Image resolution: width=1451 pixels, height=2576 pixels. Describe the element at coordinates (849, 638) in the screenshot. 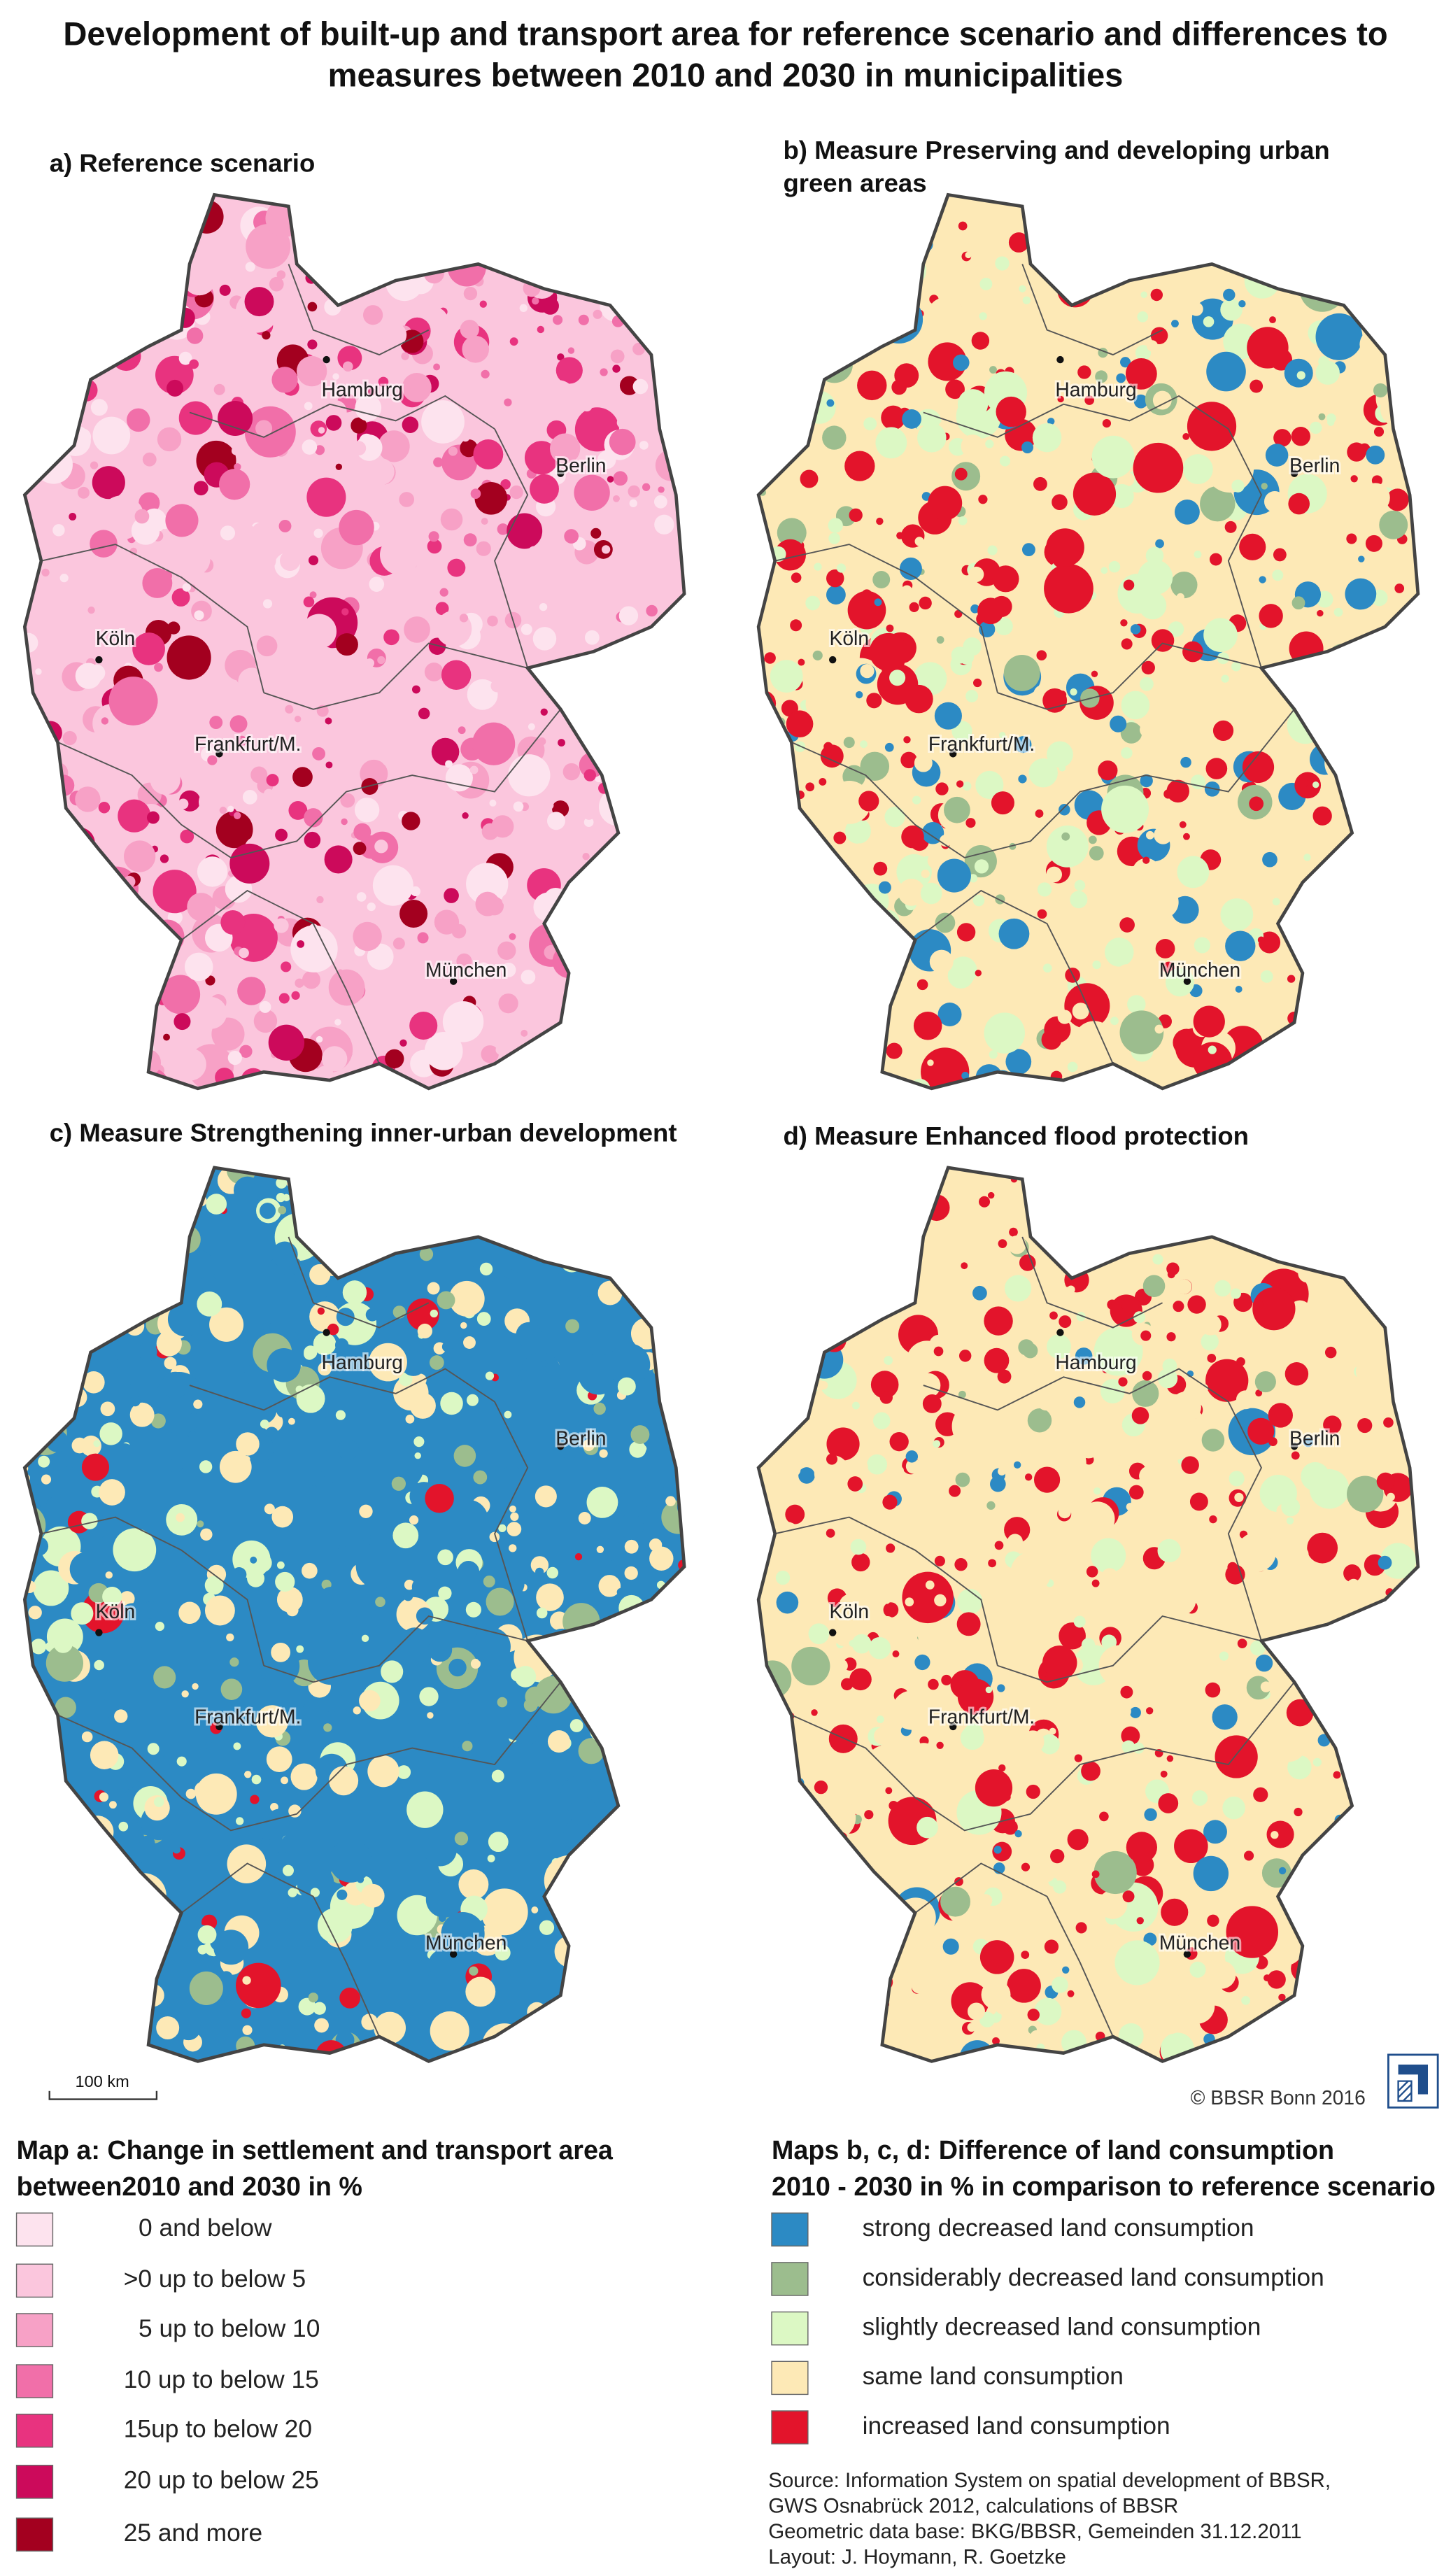

I see `city-label: Köln` at that location.